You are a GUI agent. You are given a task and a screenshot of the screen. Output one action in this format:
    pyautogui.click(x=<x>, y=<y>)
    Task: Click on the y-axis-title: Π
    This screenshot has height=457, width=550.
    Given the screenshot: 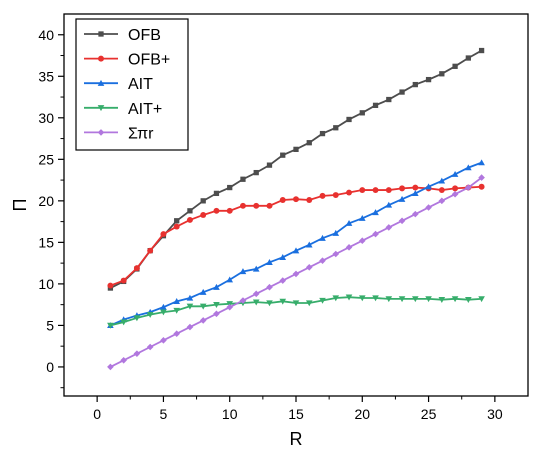 What is the action you would take?
    pyautogui.click(x=20, y=205)
    